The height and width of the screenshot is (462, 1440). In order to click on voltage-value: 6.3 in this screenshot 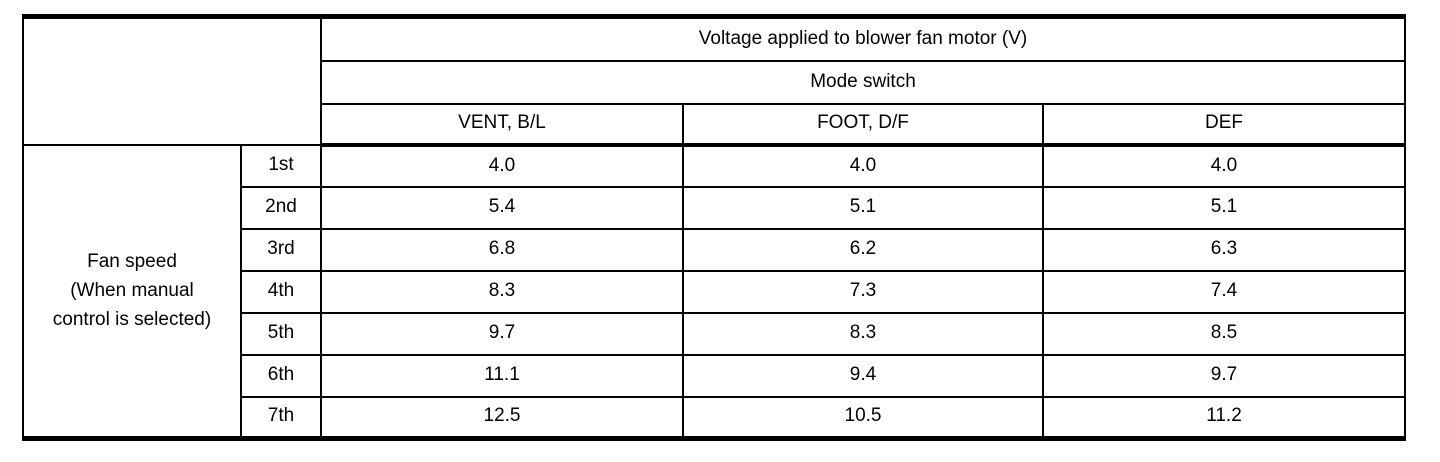, I will do `click(1224, 249)`.